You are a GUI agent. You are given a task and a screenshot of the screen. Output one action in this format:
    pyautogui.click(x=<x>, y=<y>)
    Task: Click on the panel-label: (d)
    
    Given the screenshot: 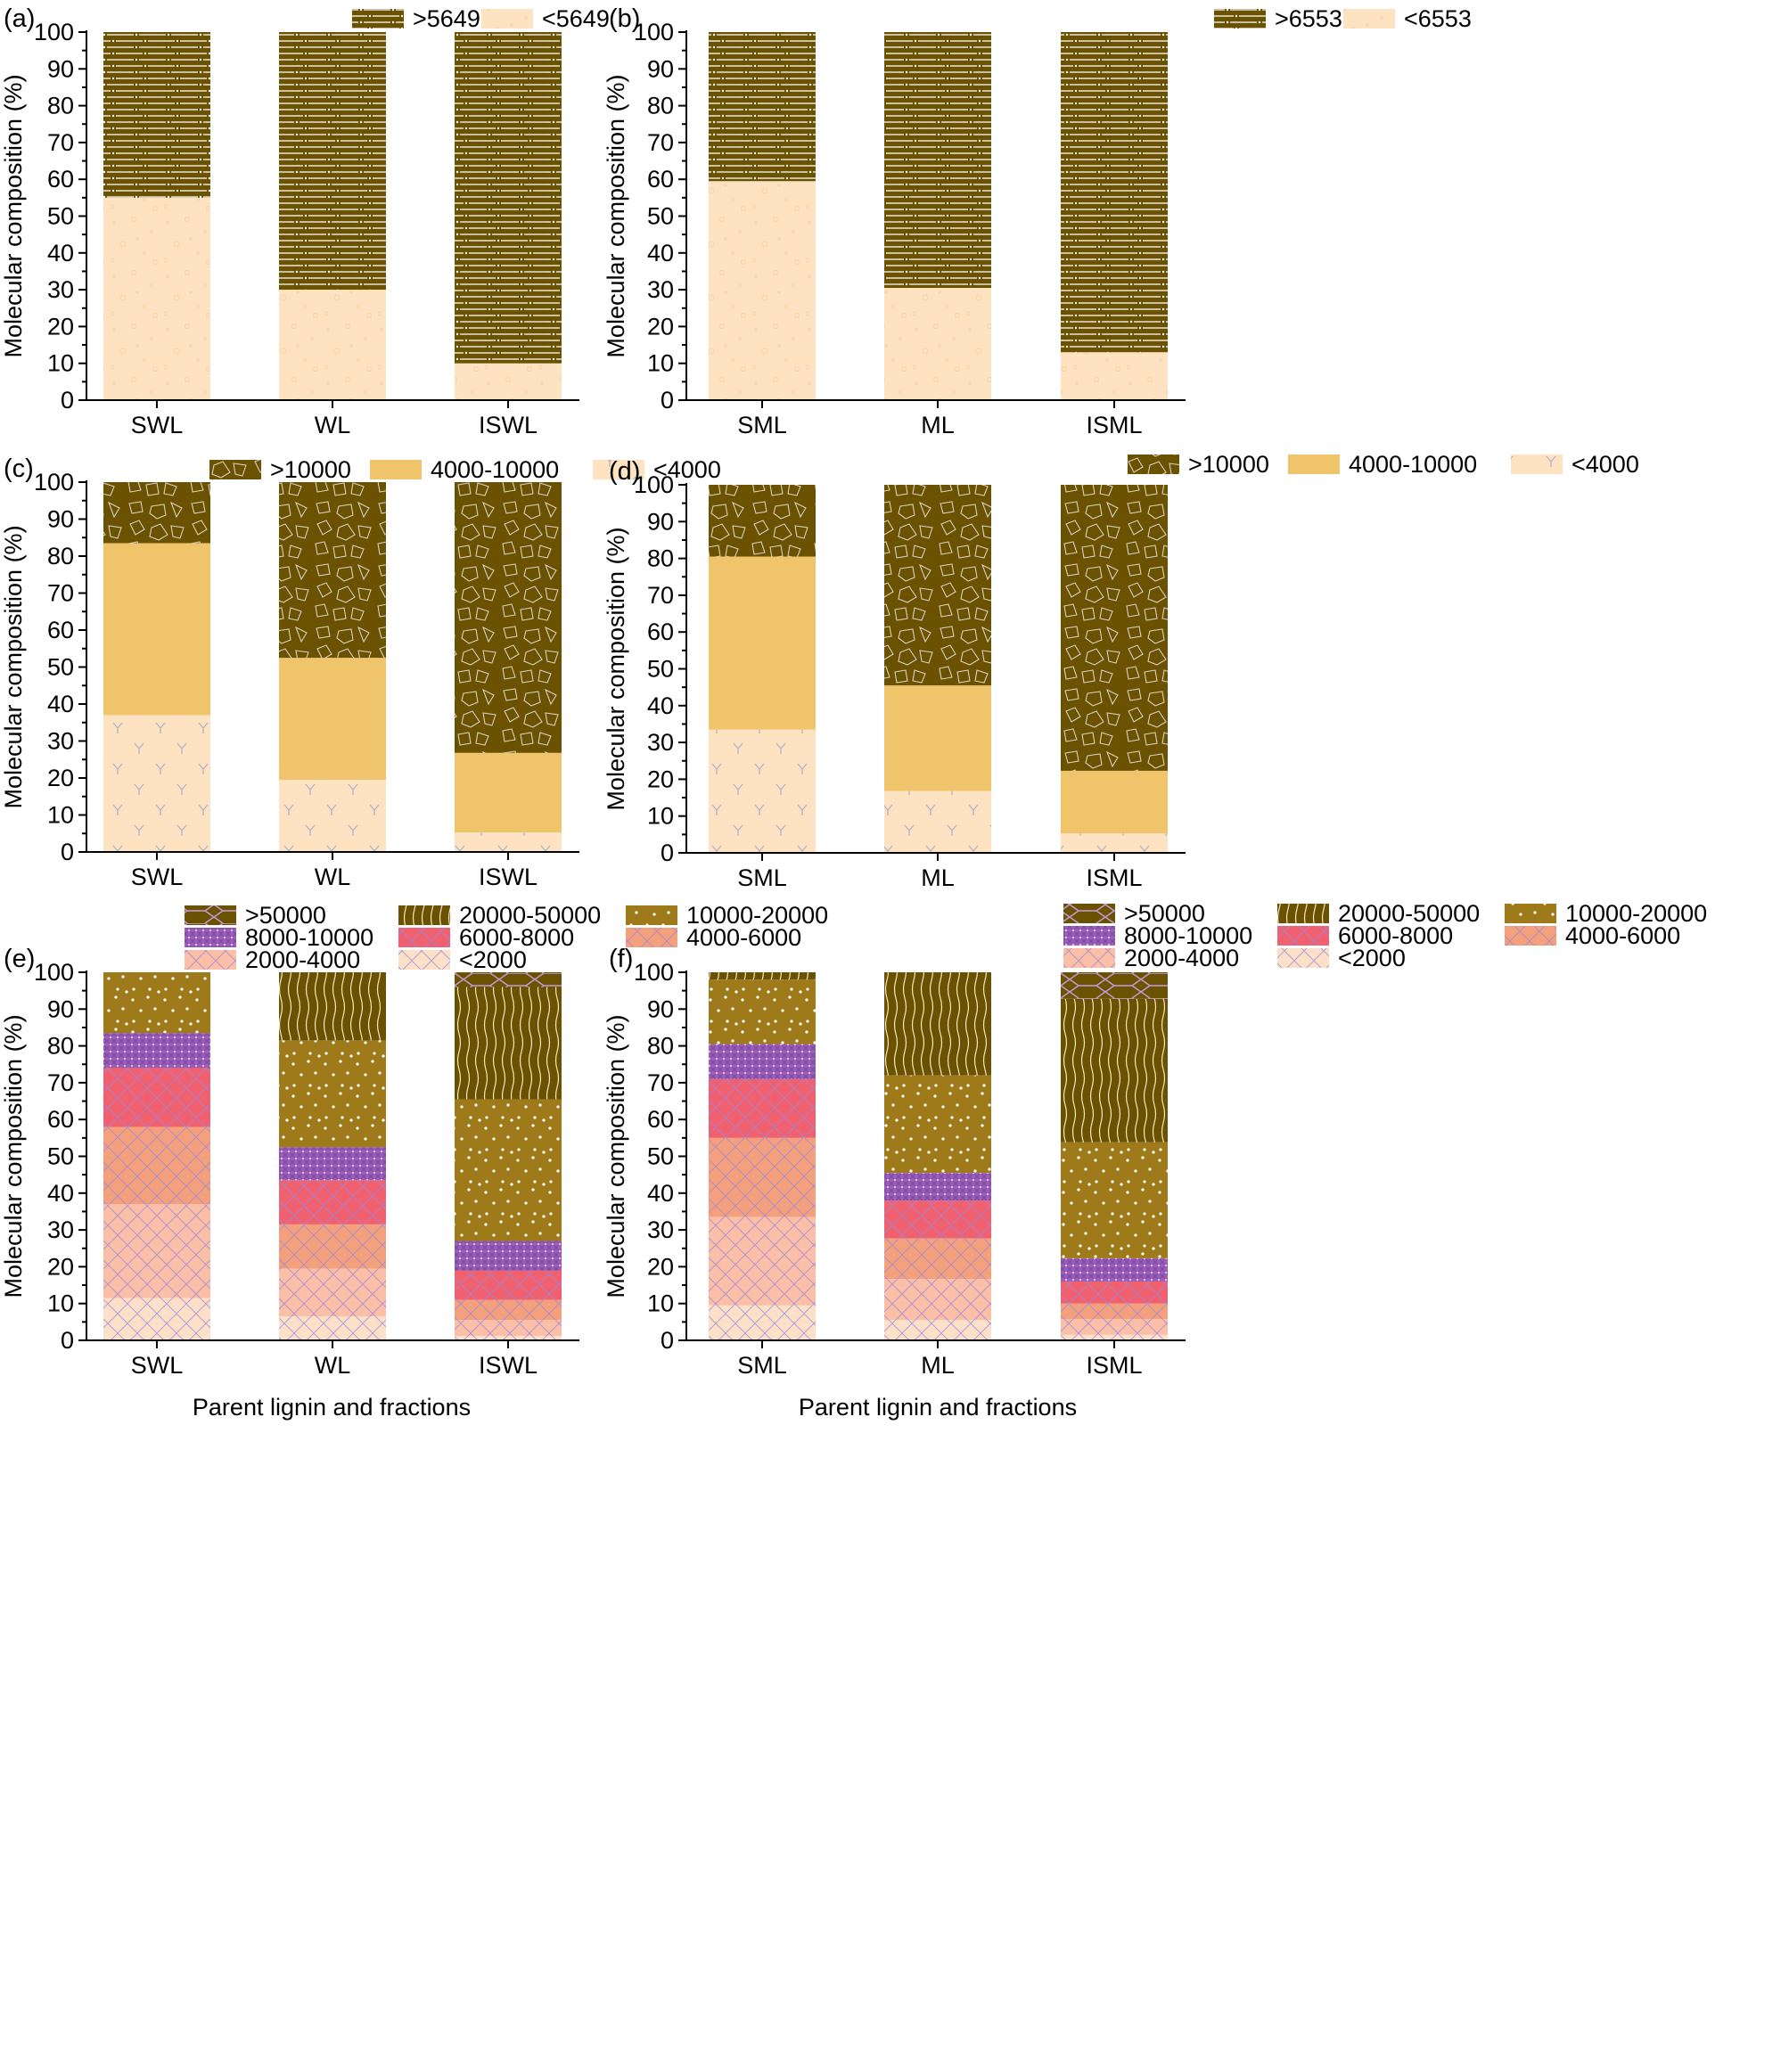 What is the action you would take?
    pyautogui.click(x=624, y=471)
    